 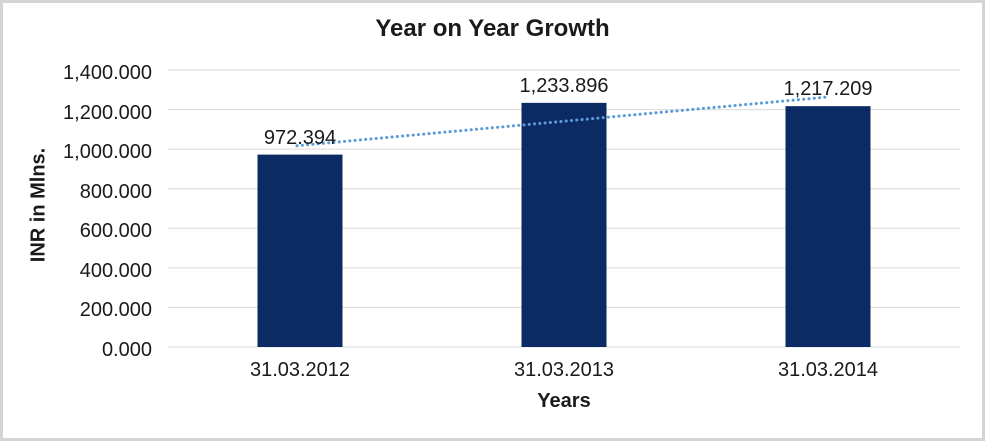 I want to click on category-label: 31.03.2012, so click(x=300, y=370).